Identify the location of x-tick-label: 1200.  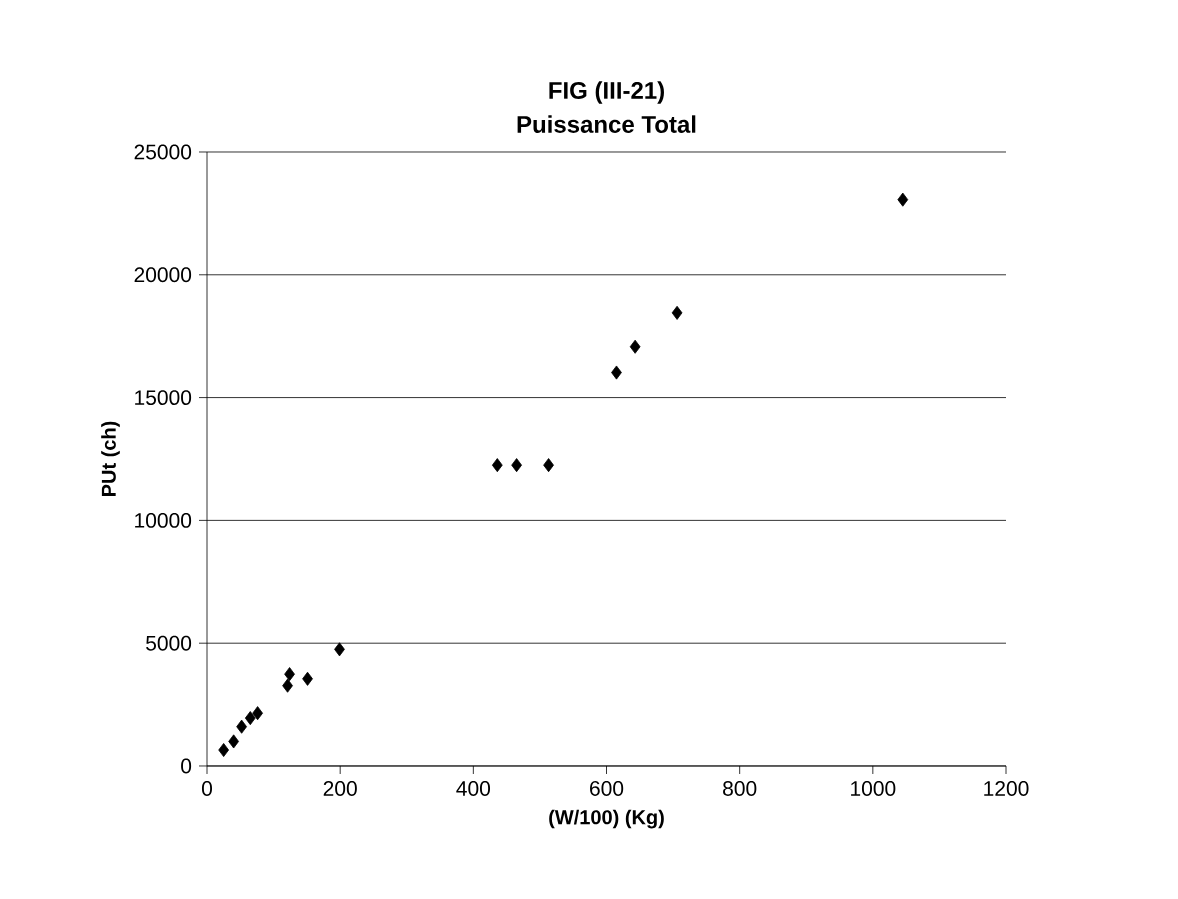
(1006, 788).